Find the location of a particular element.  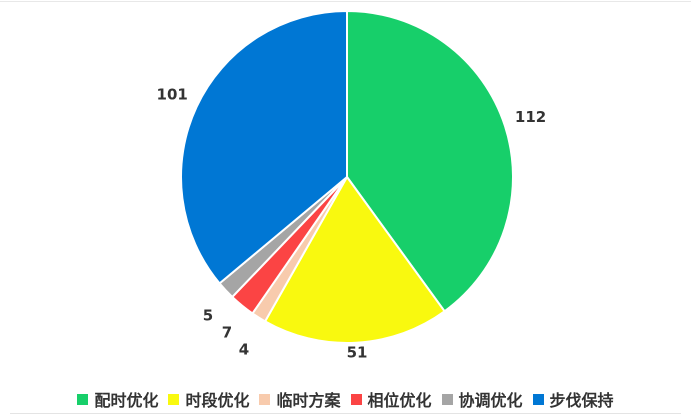

legend: 配时优化 时段优化 临时方案 相位优化 协调优化 步伐保持 is located at coordinates (345, 399).